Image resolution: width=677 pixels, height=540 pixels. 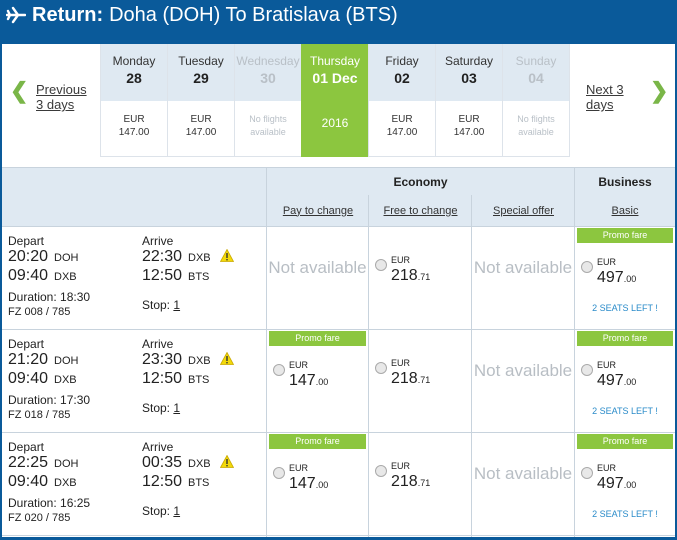 I want to click on date-tab-day: Tuesday, so click(x=201, y=61).